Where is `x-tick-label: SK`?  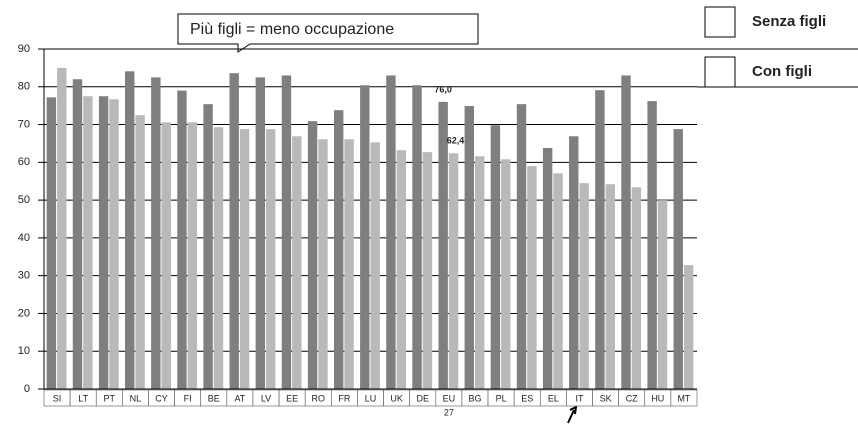
x-tick-label: SK is located at coordinates (606, 398).